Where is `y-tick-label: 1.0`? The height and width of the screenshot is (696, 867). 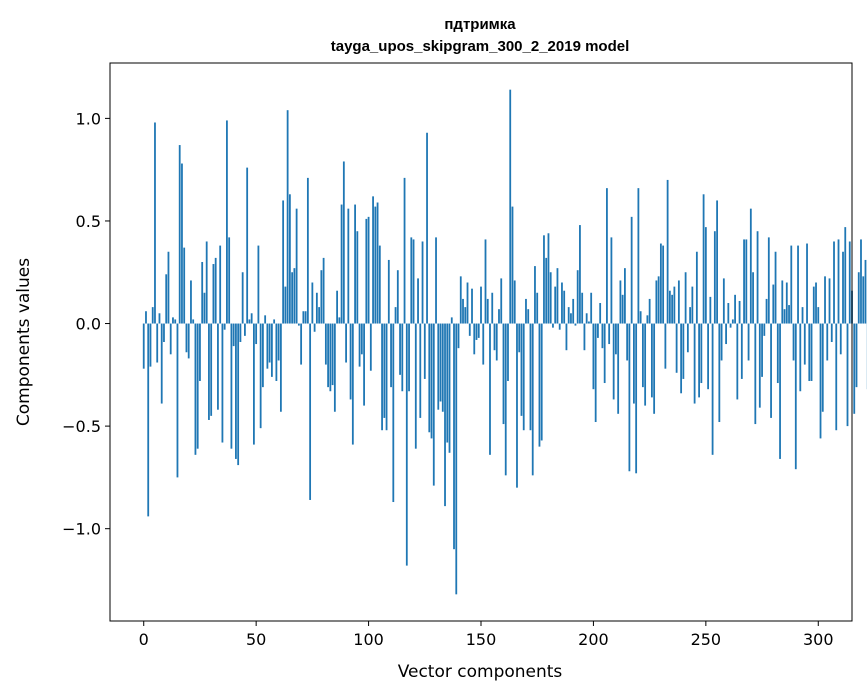 y-tick-label: 1.0 is located at coordinates (88, 118).